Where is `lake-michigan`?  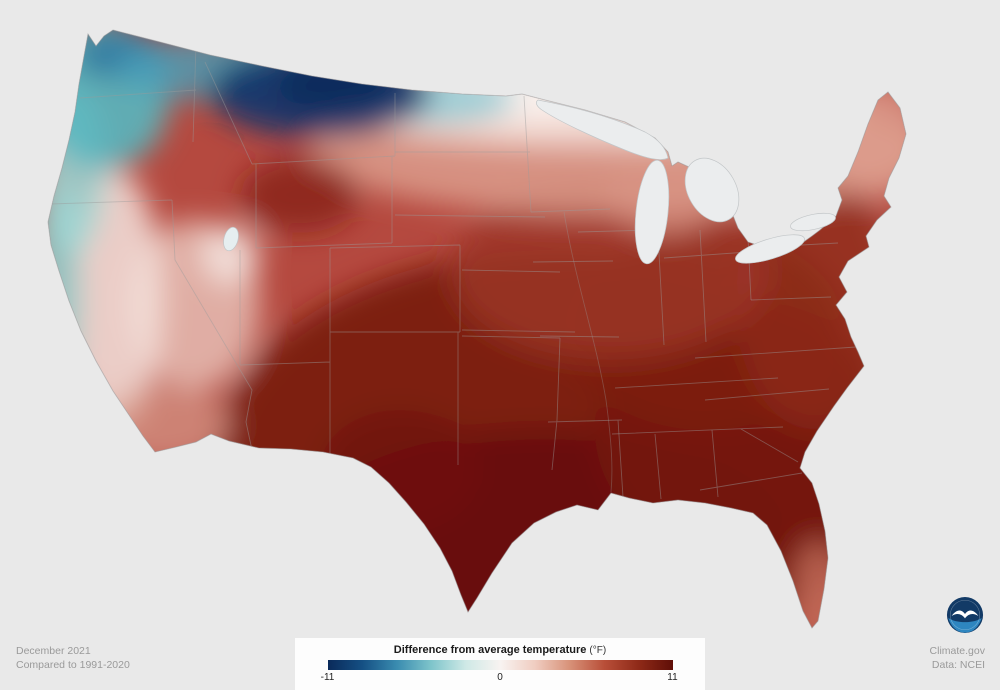 lake-michigan is located at coordinates (652, 212).